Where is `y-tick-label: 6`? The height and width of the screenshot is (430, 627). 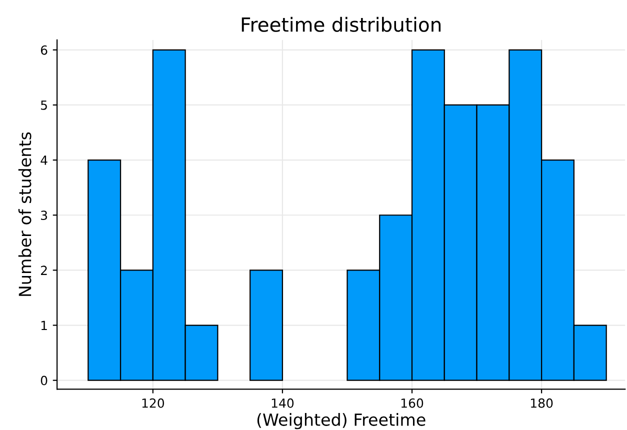 y-tick-label: 6 is located at coordinates (44, 50).